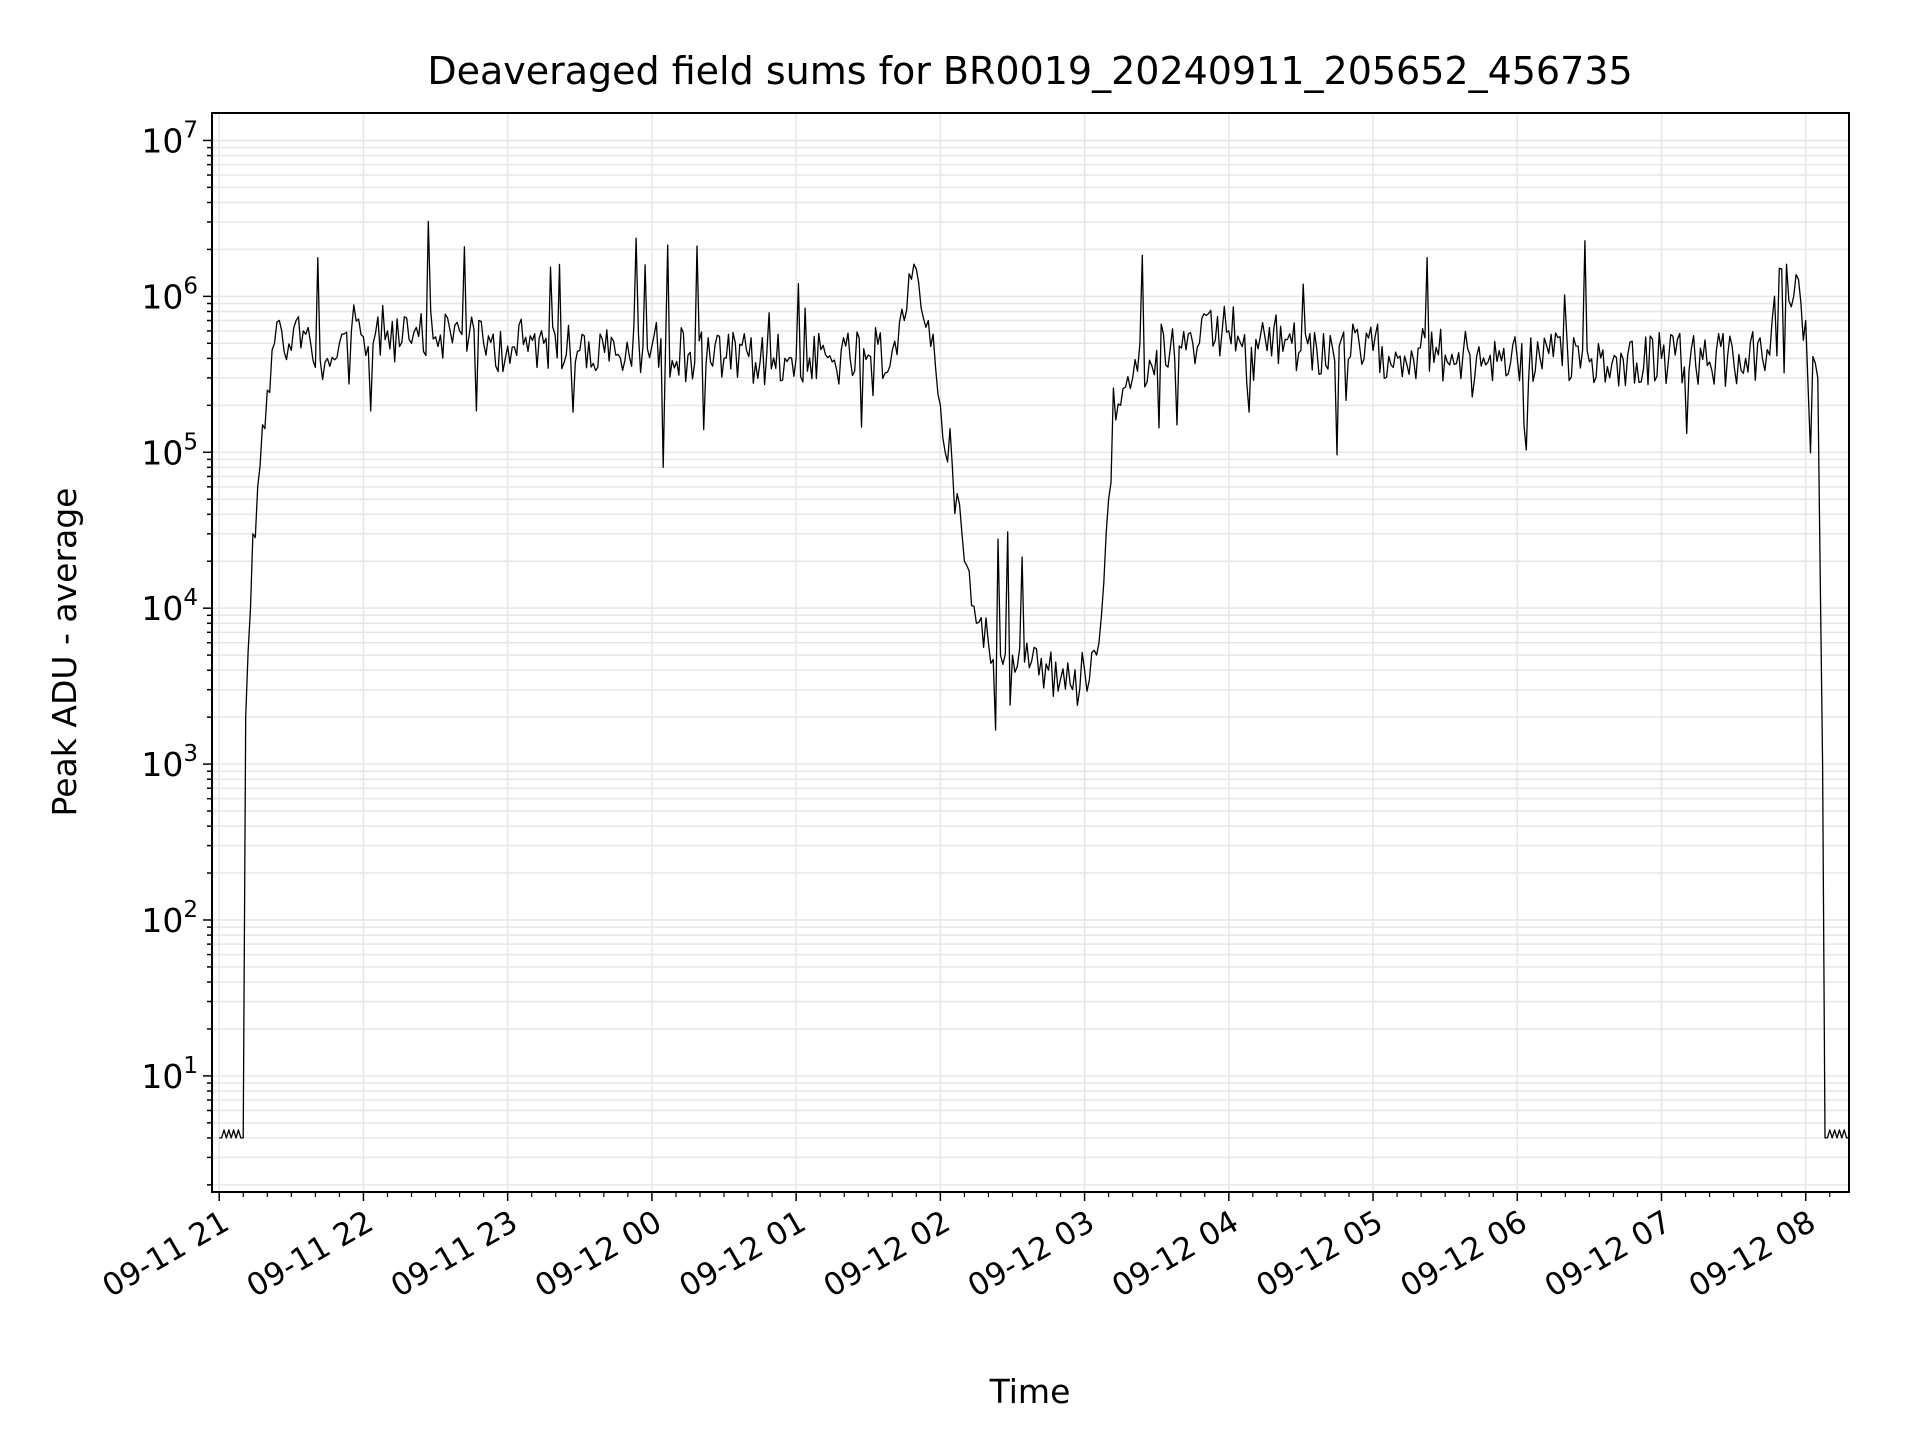 The height and width of the screenshot is (1440, 1920). Describe the element at coordinates (169, 1074) in the screenshot. I see `y-tick-label: 101` at that location.